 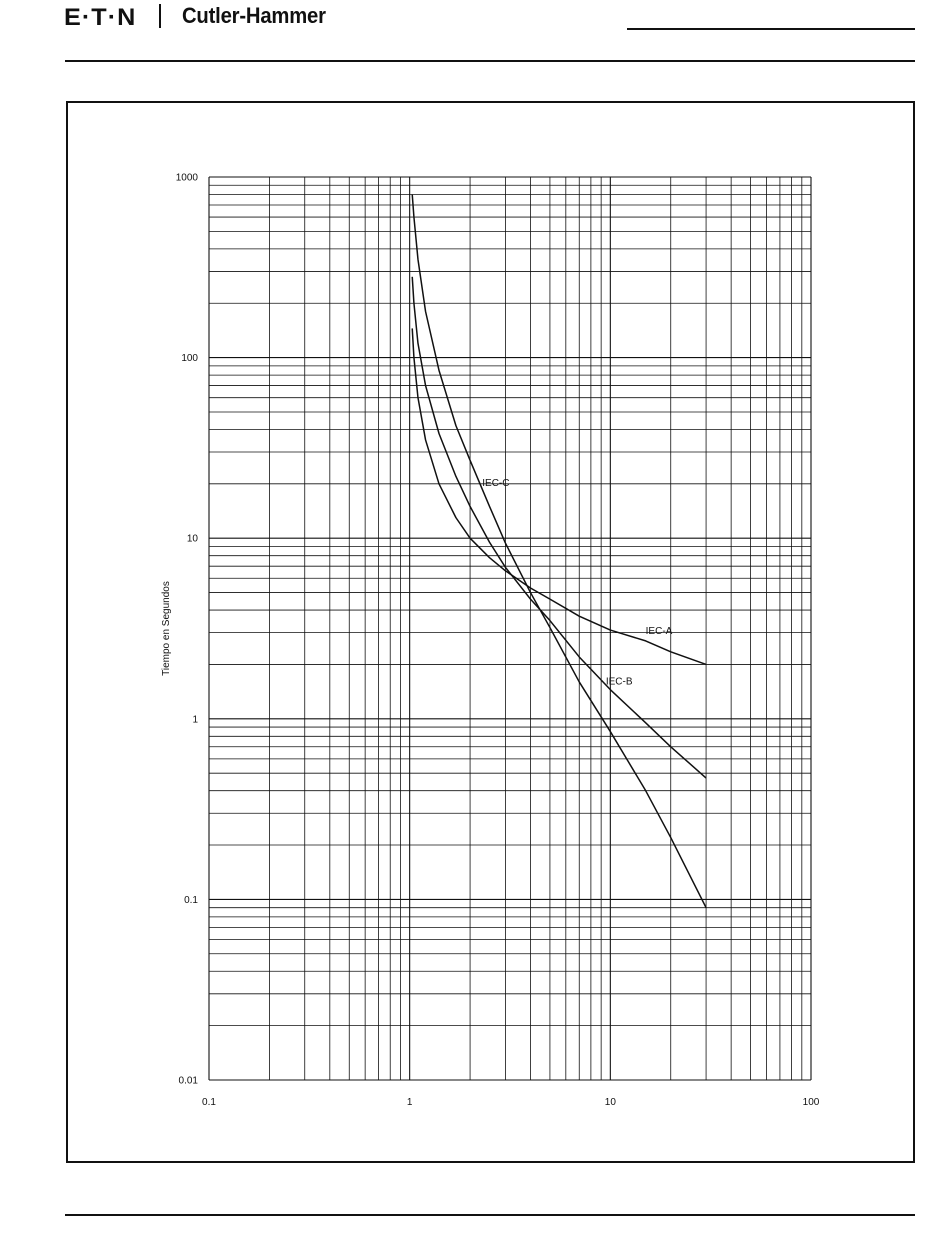 What do you see at coordinates (189, 1081) in the screenshot?
I see `y-tick-label: 0.01` at bounding box center [189, 1081].